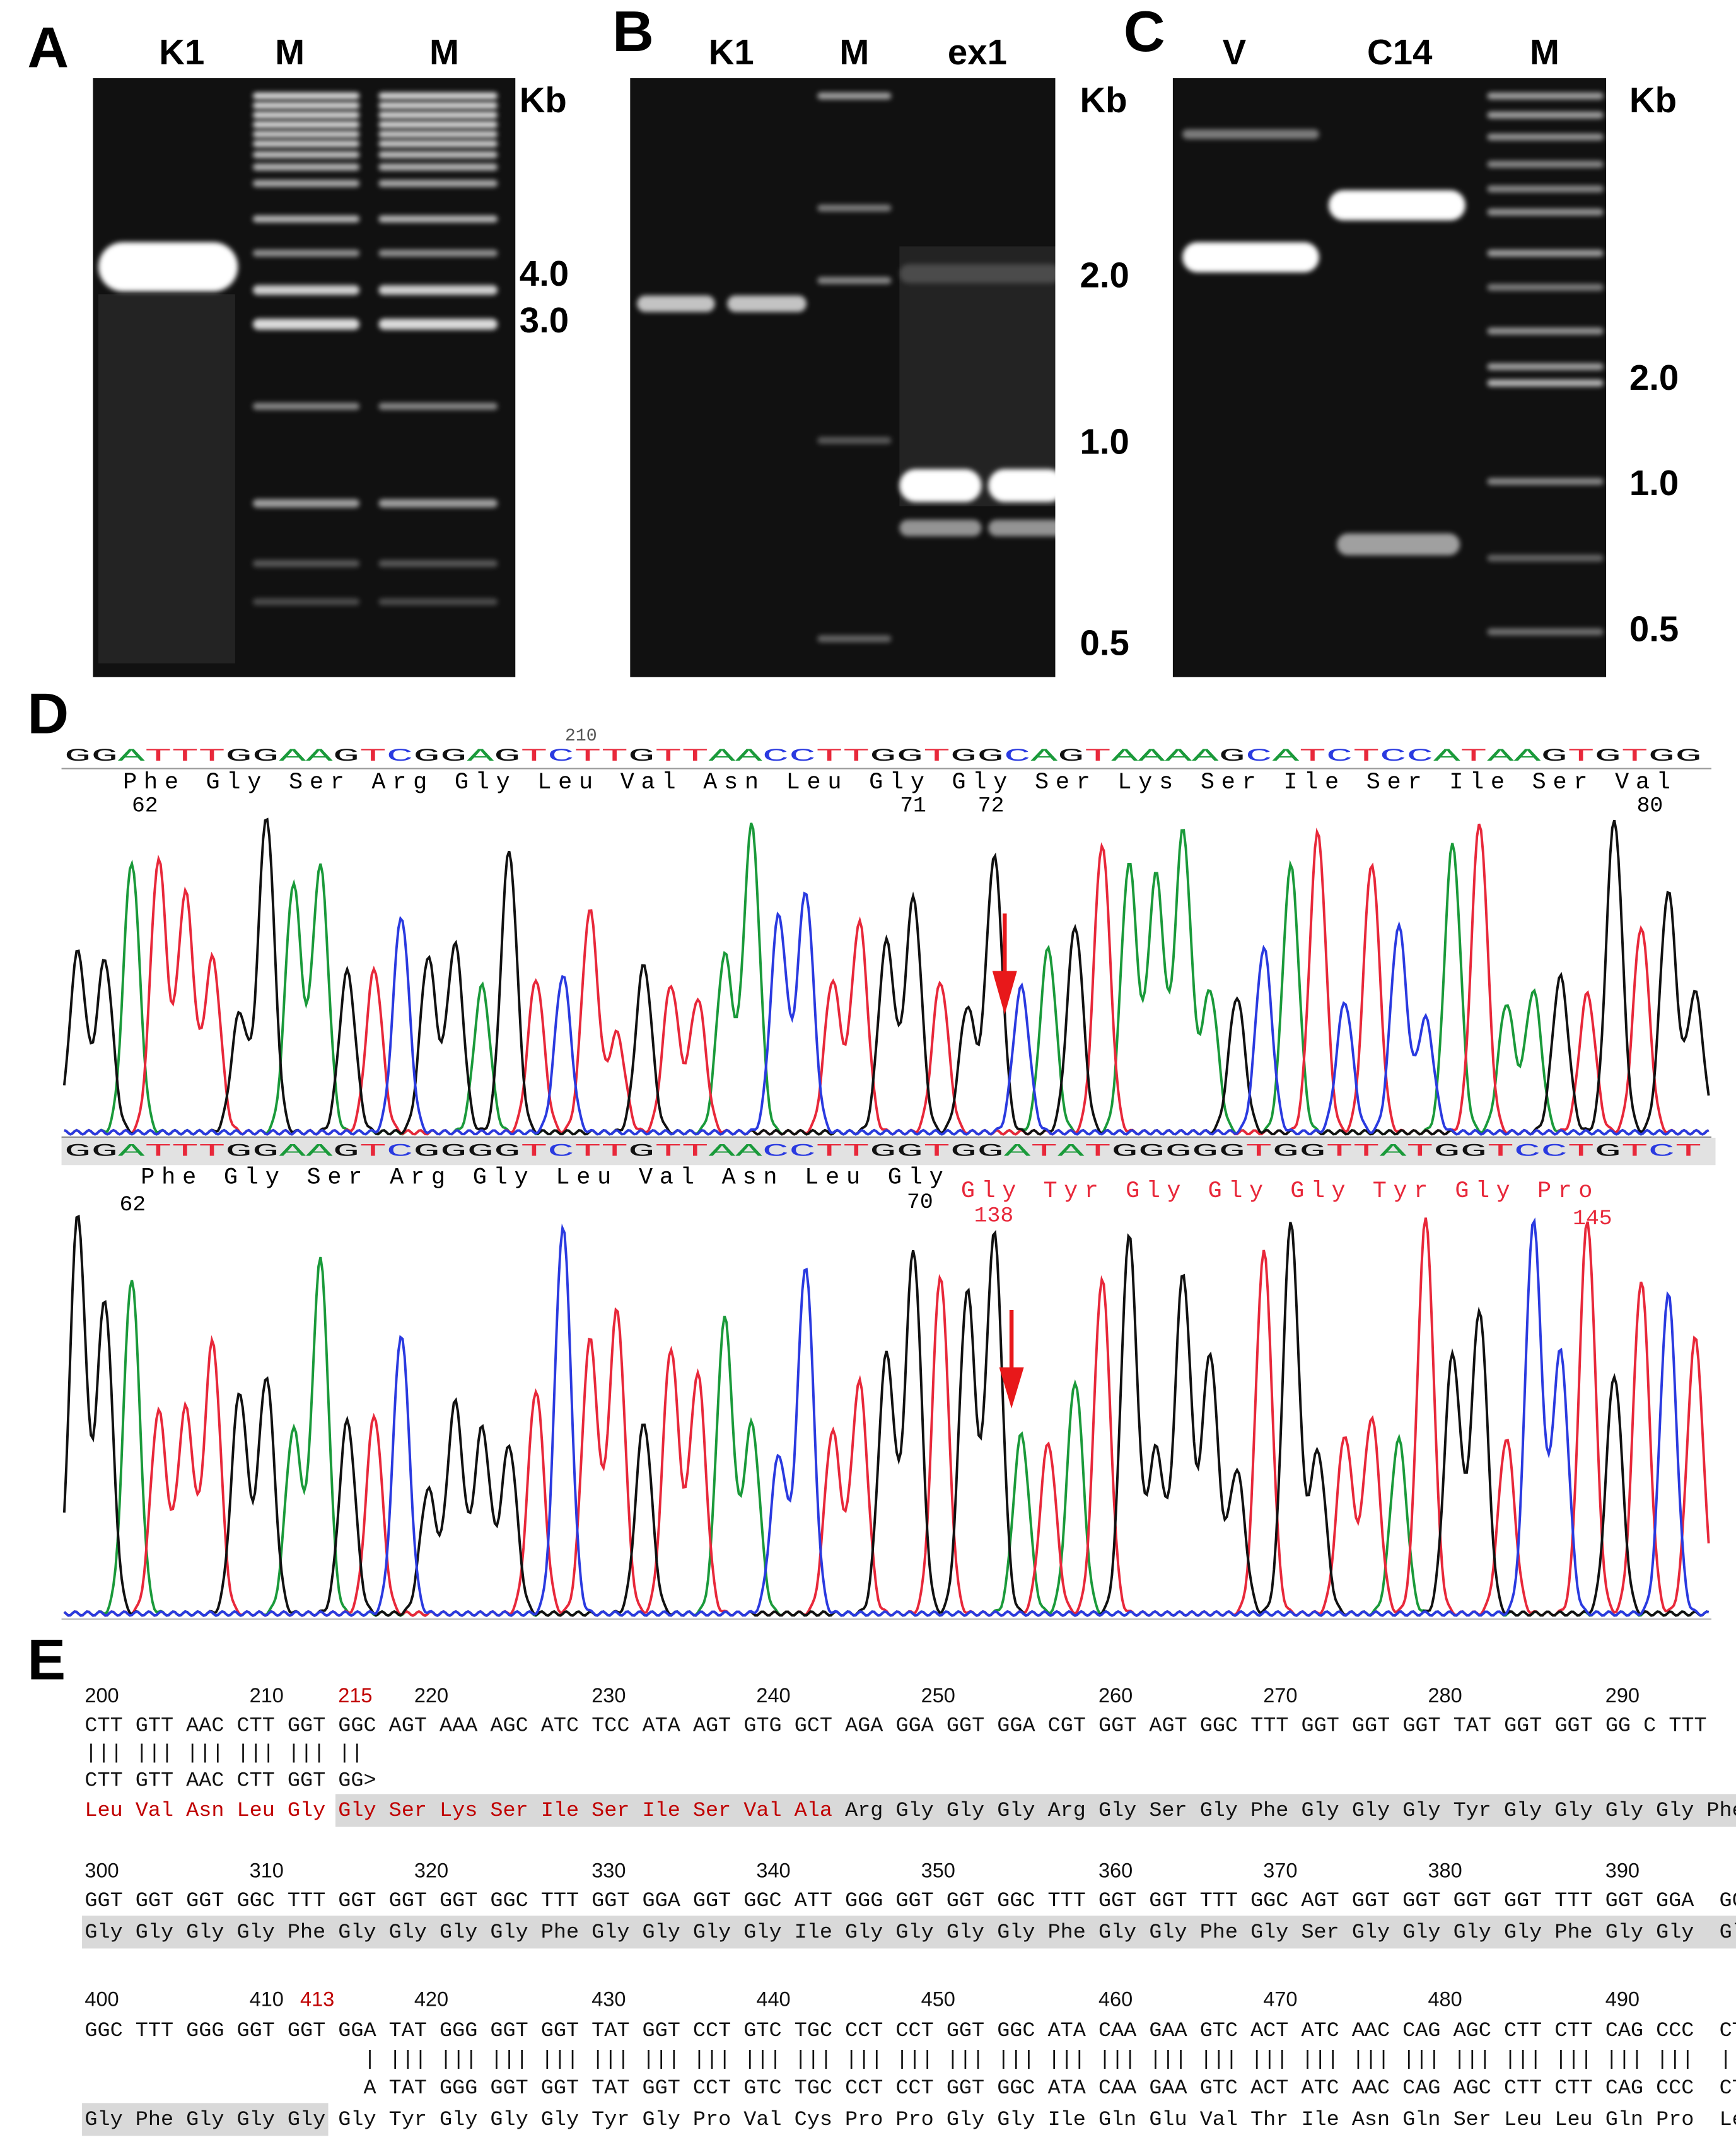 This screenshot has height=2147, width=1736. Describe the element at coordinates (1005, 993) in the screenshot. I see `arrow-head` at that location.